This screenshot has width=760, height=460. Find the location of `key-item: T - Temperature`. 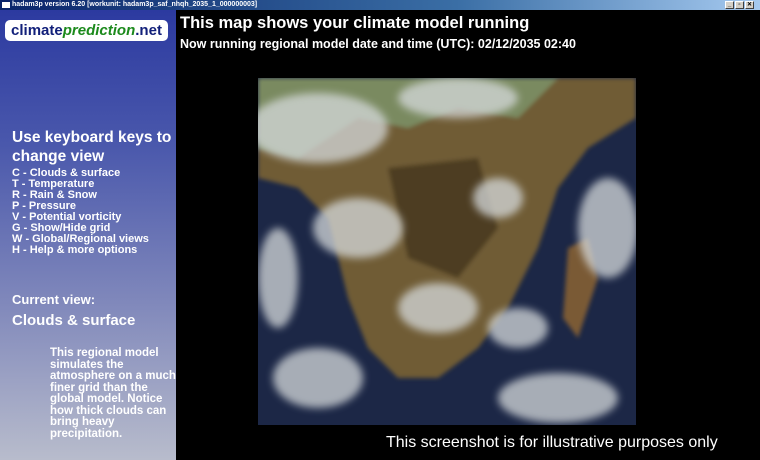

key-item: T - Temperature is located at coordinates (53, 184).